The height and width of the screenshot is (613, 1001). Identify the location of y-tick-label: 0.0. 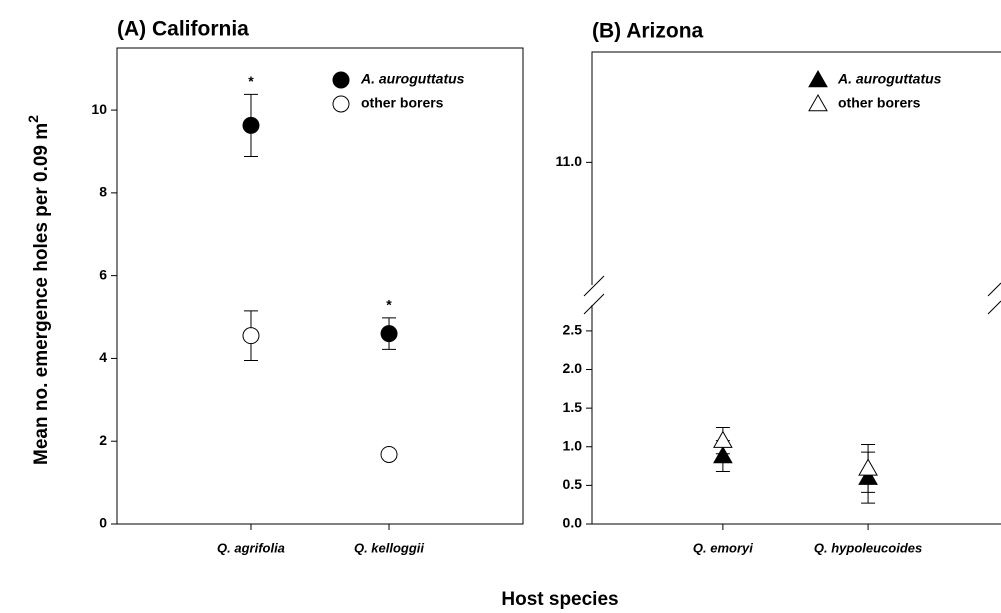
(573, 523).